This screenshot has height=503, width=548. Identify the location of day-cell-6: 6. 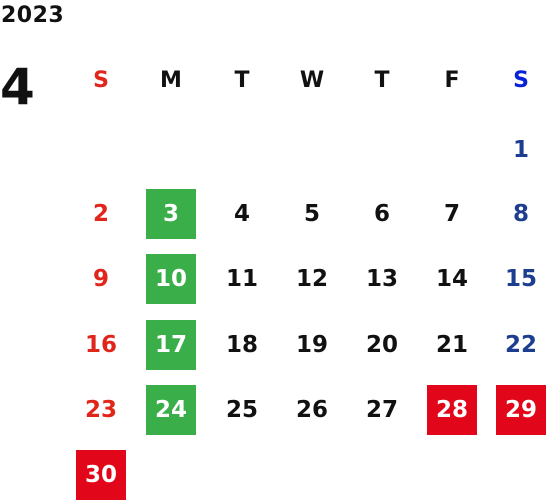
(381, 214).